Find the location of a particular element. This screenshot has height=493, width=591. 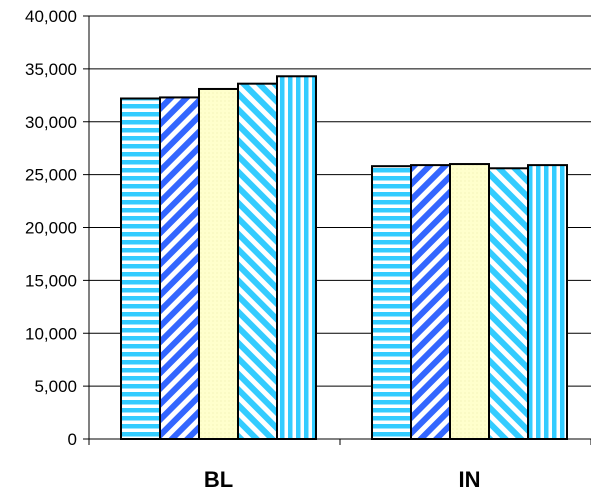

y-tick-label: 20,000 is located at coordinates (51, 228).